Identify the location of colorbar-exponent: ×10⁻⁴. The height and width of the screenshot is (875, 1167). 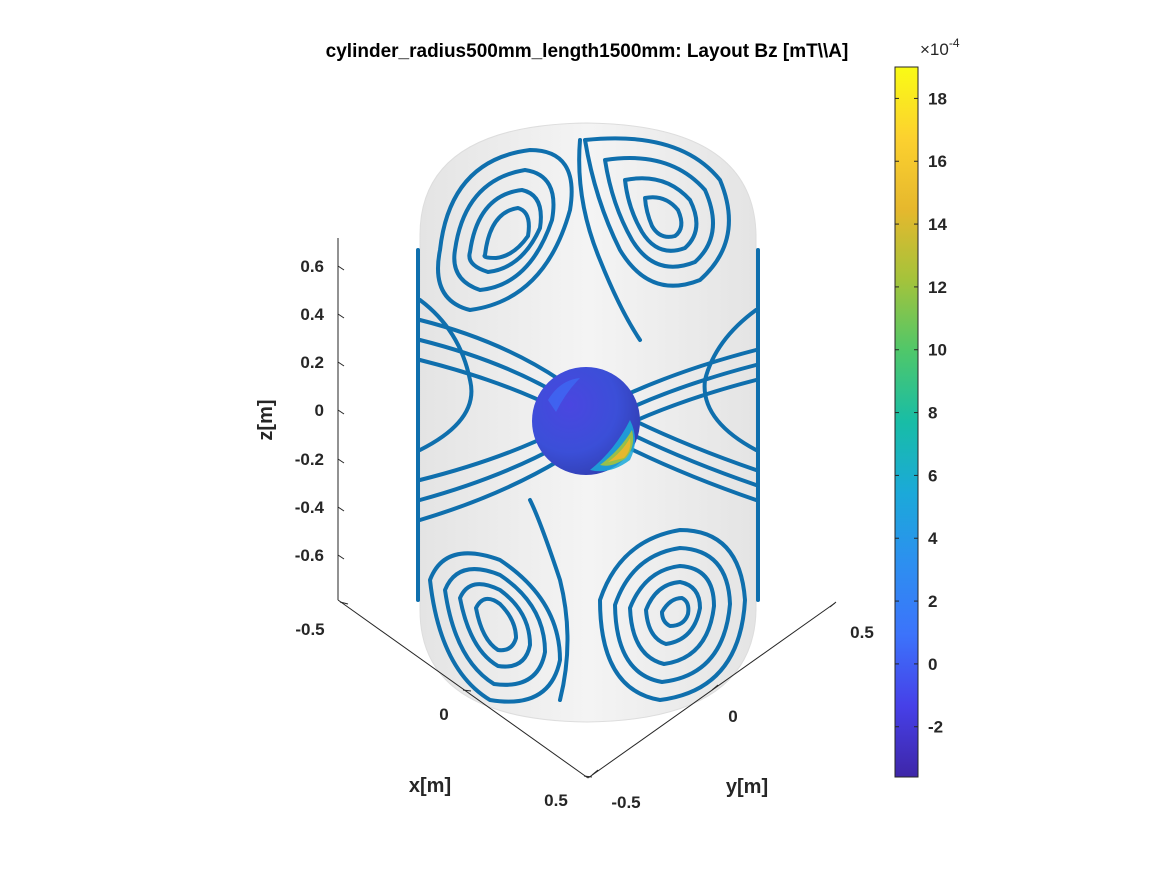
(940, 47).